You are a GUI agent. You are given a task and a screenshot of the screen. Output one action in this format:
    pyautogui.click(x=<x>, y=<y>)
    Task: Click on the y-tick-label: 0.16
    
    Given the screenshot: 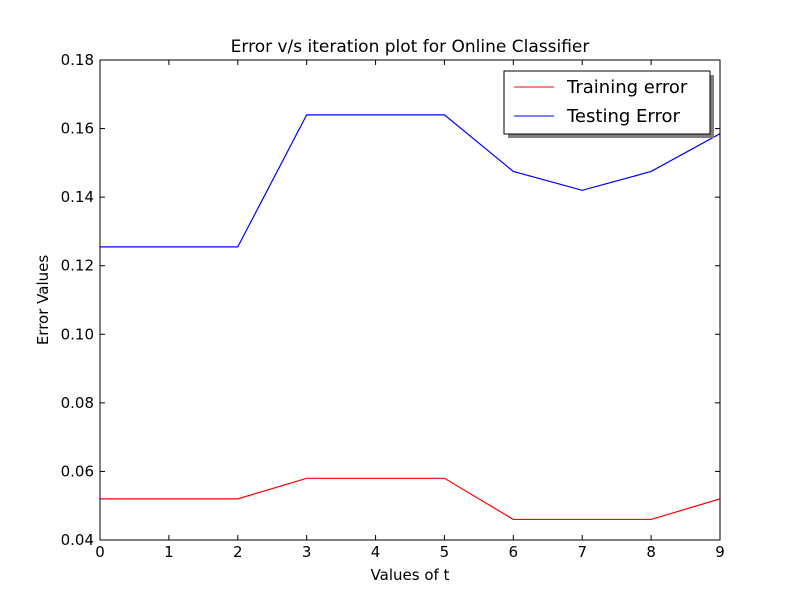 What is the action you would take?
    pyautogui.click(x=77, y=129)
    